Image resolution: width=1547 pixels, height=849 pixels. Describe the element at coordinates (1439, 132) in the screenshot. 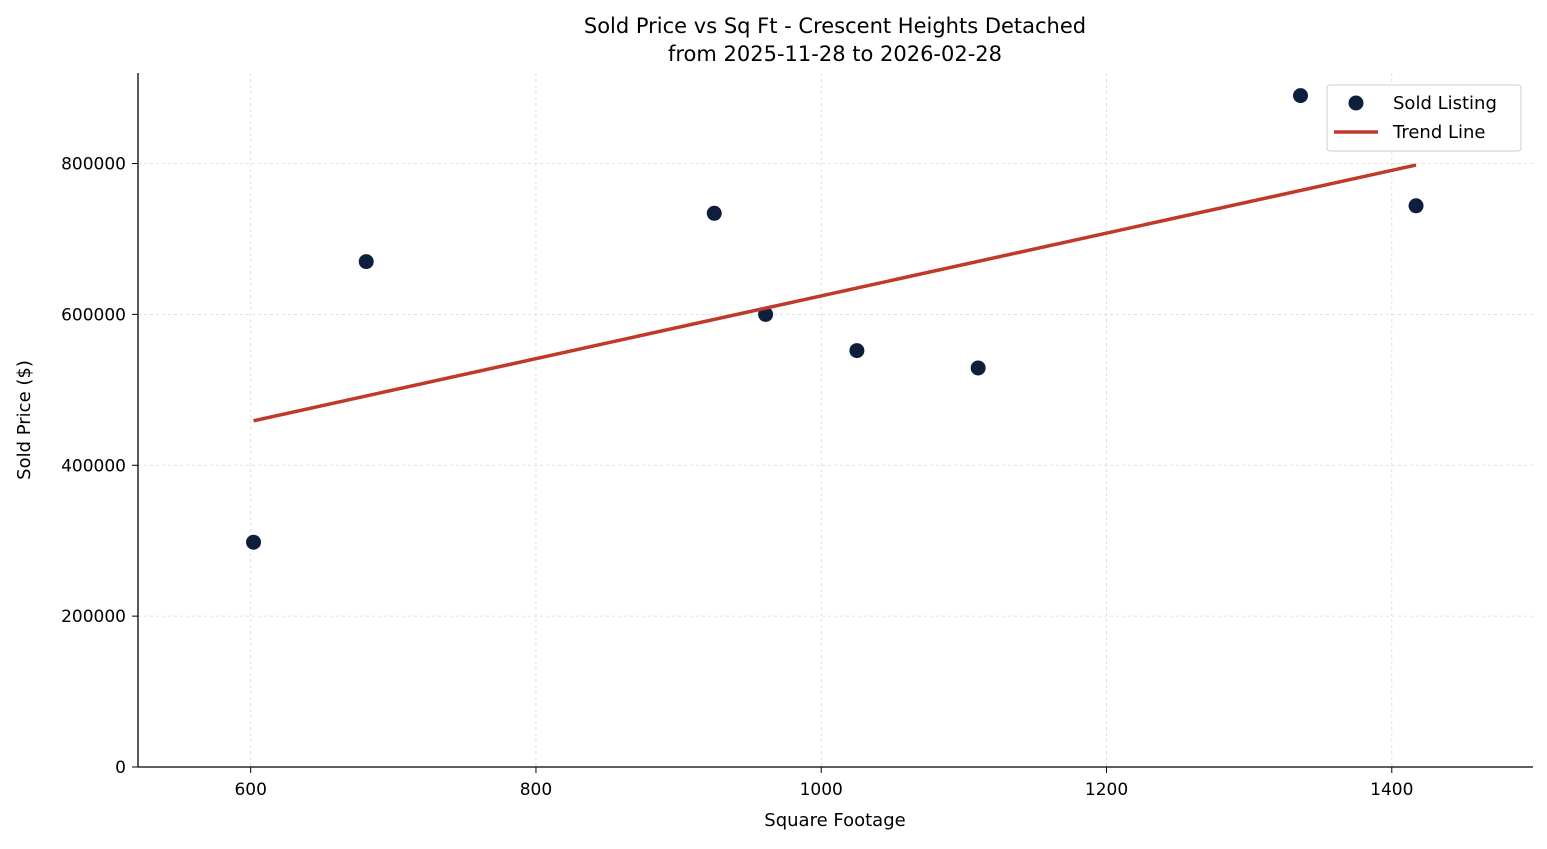

I see `legend-label: Trend Line` at that location.